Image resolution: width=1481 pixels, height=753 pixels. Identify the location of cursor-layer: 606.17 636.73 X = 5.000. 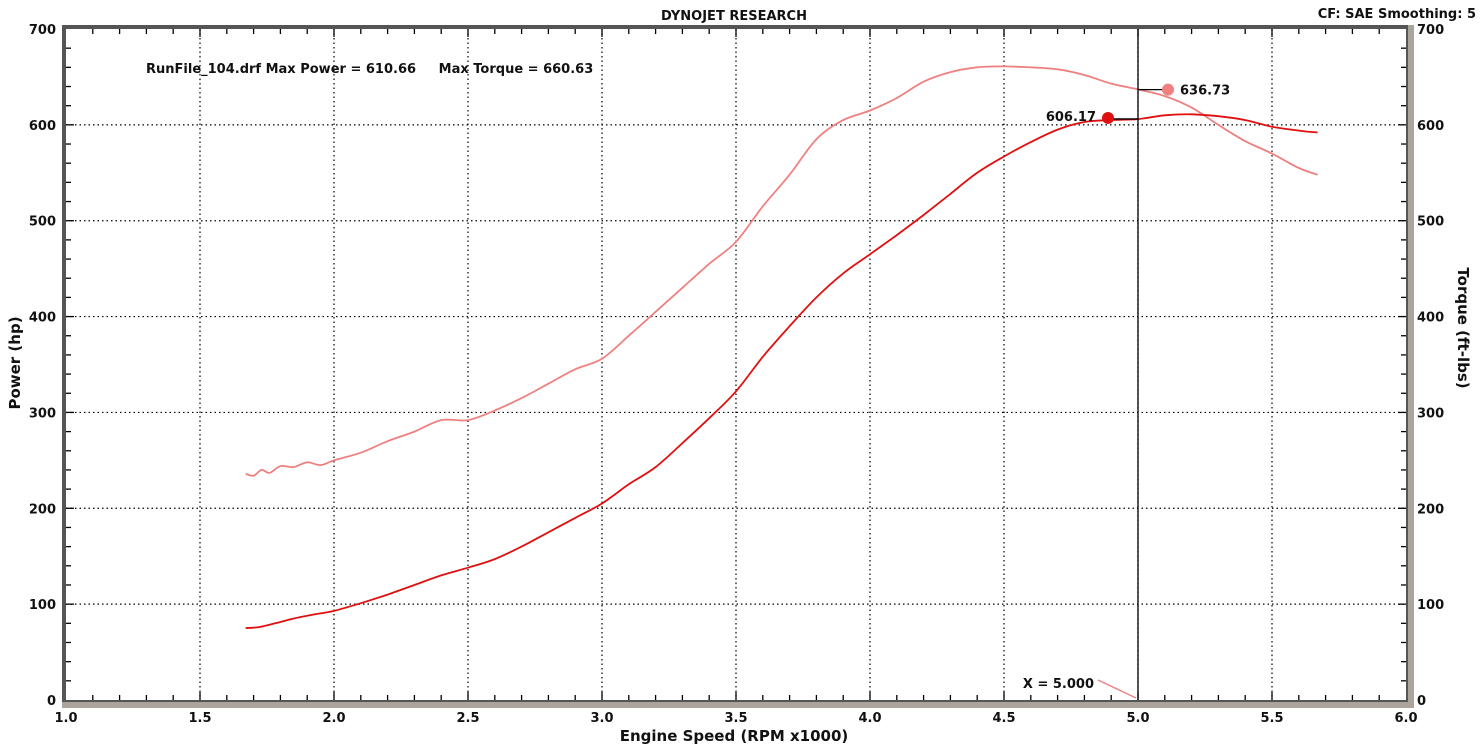
(1126, 364).